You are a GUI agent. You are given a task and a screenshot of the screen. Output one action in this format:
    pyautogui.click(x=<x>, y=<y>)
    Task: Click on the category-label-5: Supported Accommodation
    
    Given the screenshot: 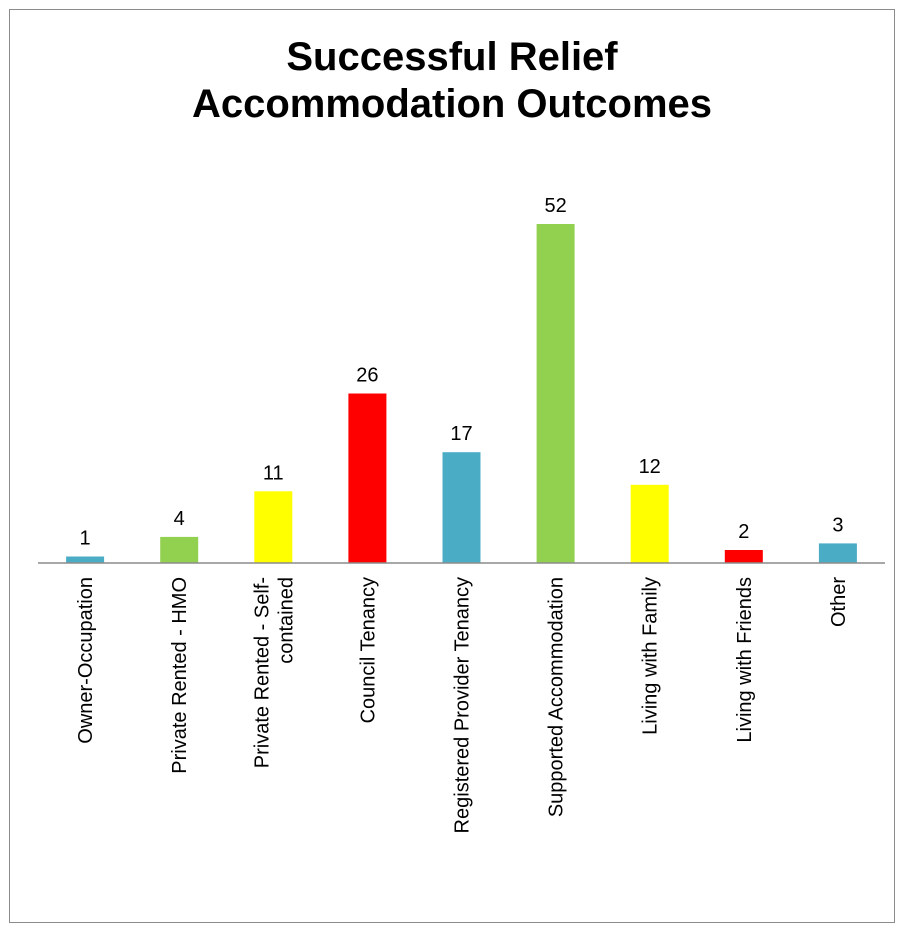 What is the action you would take?
    pyautogui.click(x=557, y=697)
    